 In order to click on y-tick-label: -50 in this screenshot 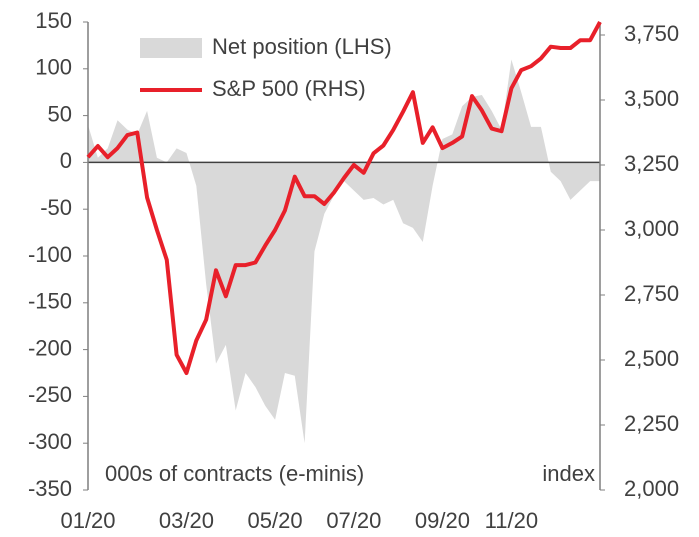, I will do `click(56, 207)`.